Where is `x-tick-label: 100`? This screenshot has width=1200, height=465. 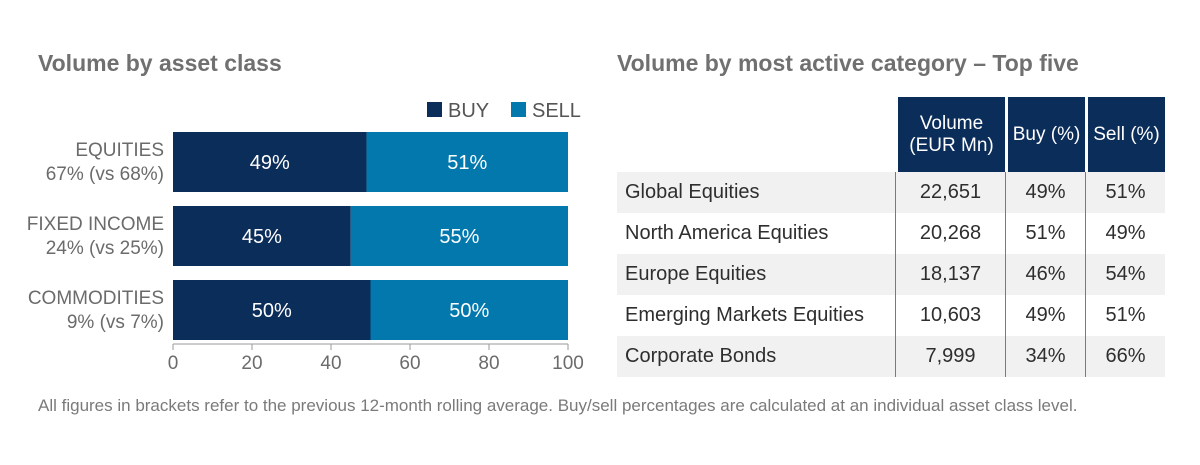
x-tick-label: 100 is located at coordinates (568, 363).